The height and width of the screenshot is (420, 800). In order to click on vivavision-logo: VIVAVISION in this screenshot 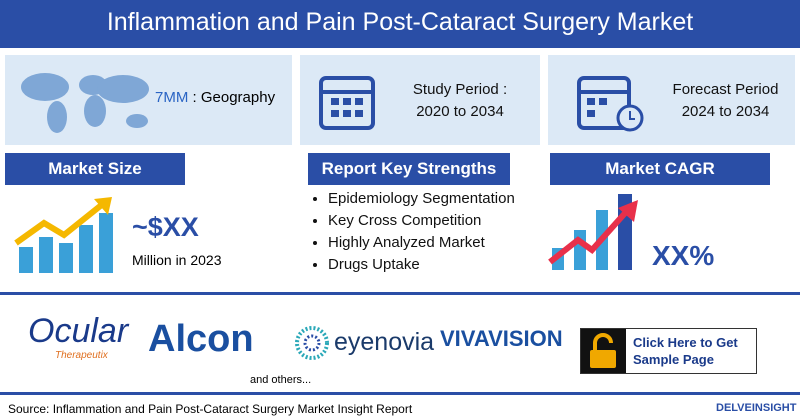, I will do `click(501, 338)`.